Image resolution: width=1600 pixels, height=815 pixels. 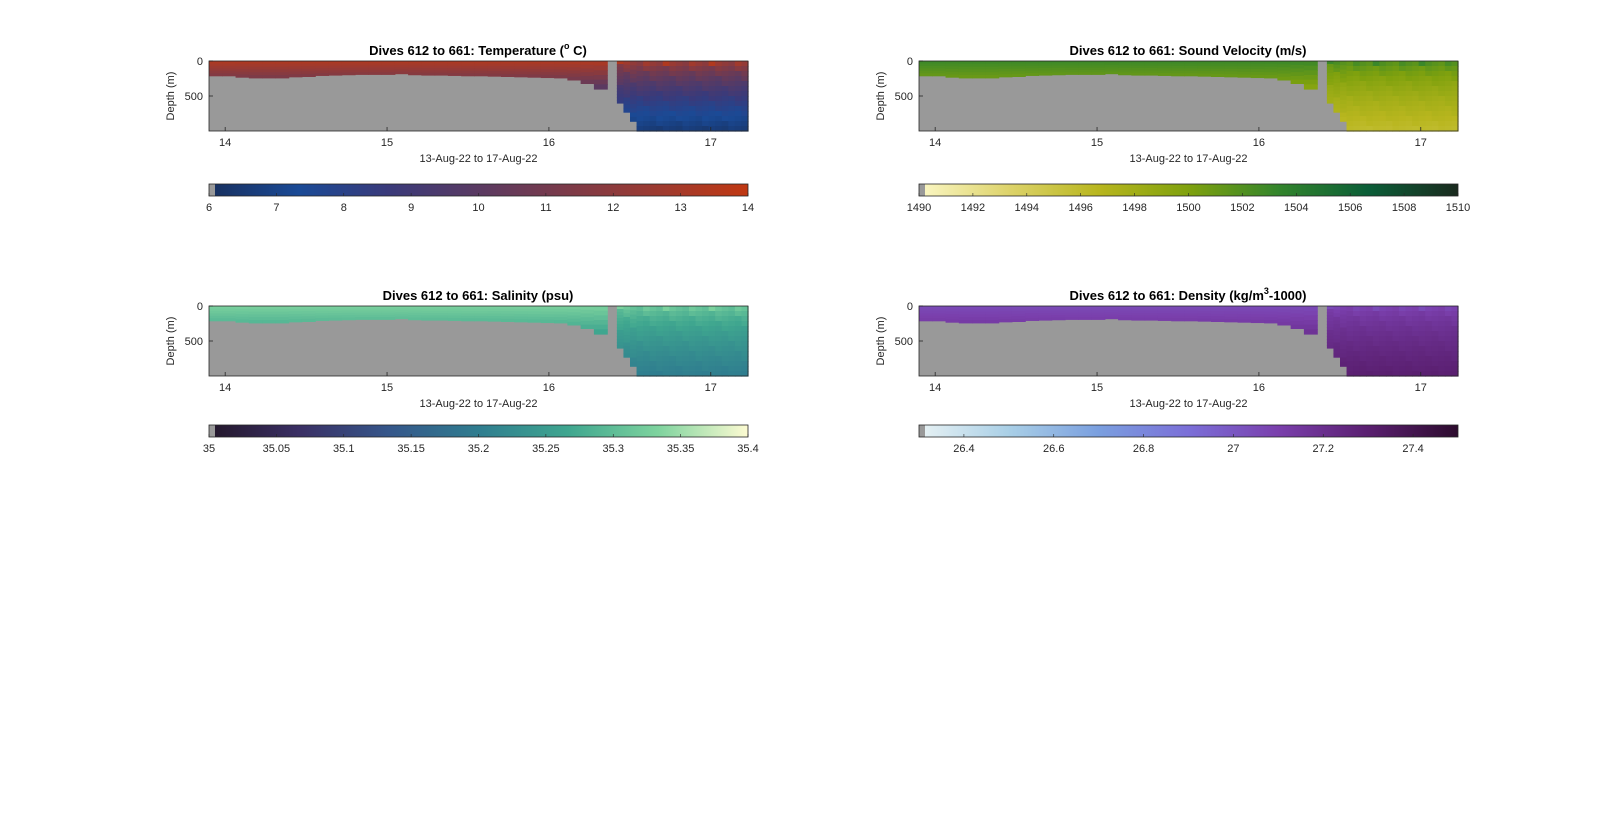 What do you see at coordinates (1259, 388) in the screenshot?
I see `density-x-tick-label: 16` at bounding box center [1259, 388].